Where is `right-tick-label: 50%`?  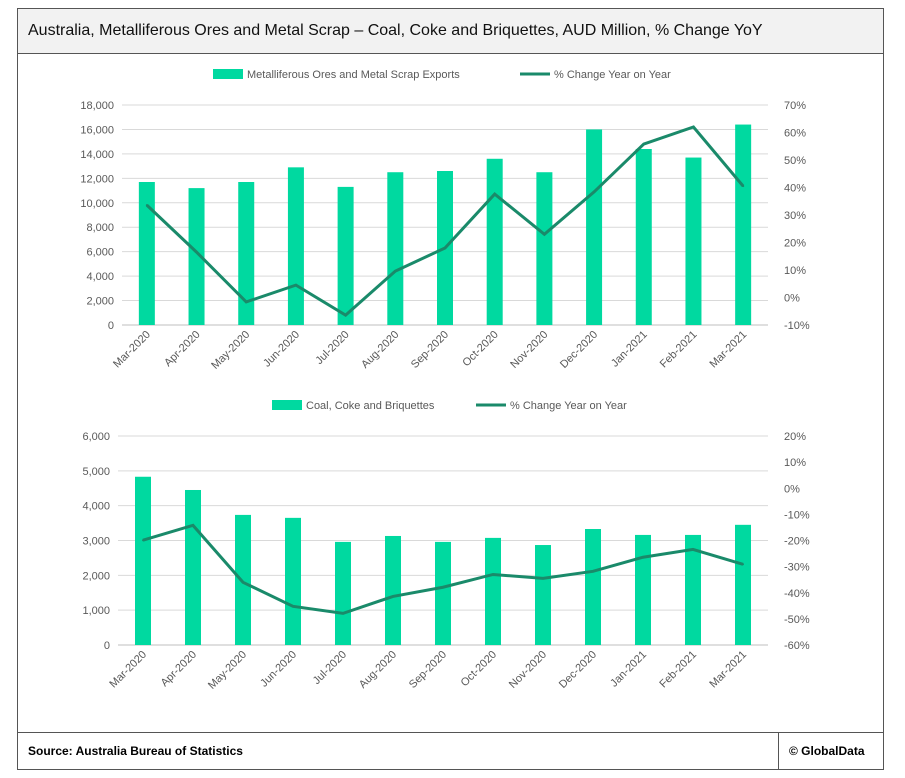
right-tick-label: 50% is located at coordinates (795, 161).